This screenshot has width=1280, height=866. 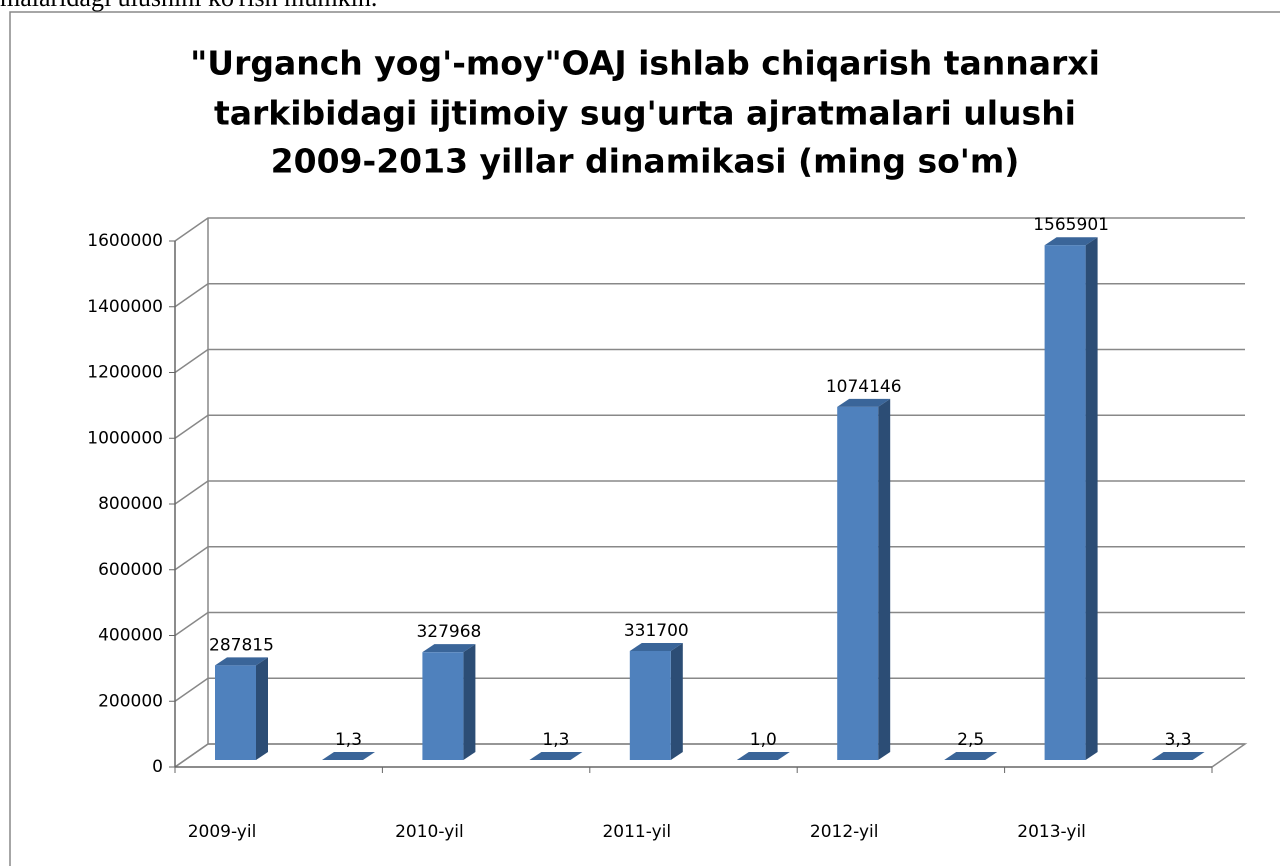 What do you see at coordinates (188, 6) in the screenshot?
I see `caption: malaridagi ulushini ko'rish mumkin.` at bounding box center [188, 6].